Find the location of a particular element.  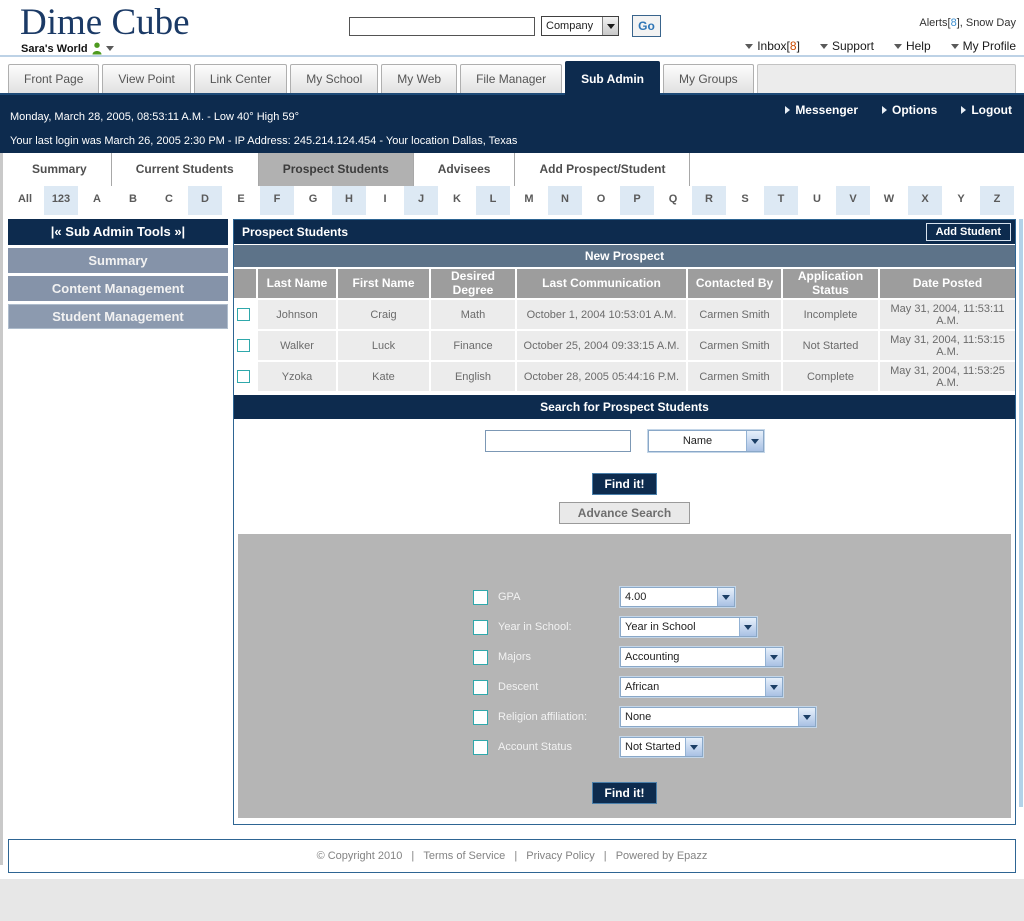

terms-of-service-link: Terms of Service is located at coordinates (464, 856).